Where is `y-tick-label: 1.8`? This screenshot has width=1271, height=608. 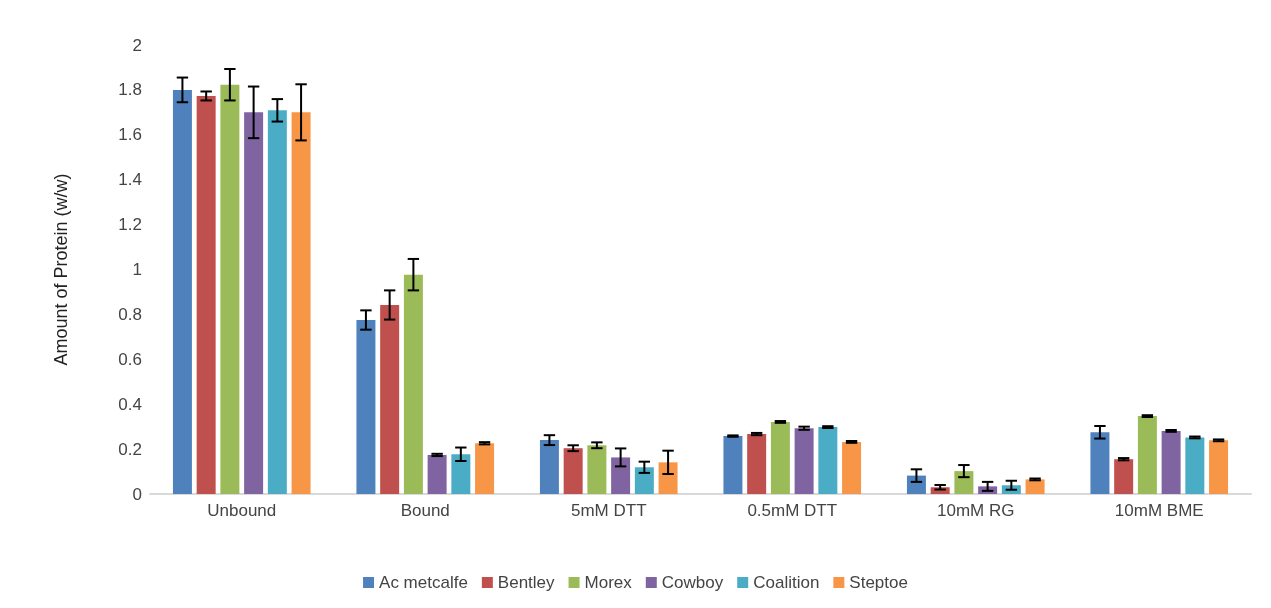 y-tick-label: 1.8 is located at coordinates (130, 90).